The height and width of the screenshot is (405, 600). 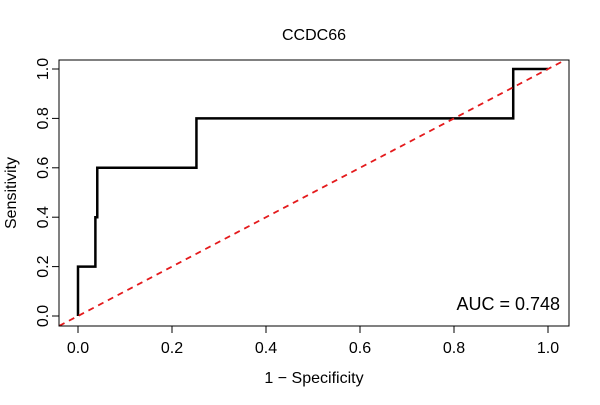 What do you see at coordinates (313, 378) in the screenshot?
I see `x-axis-label: 1 − Specificity` at bounding box center [313, 378].